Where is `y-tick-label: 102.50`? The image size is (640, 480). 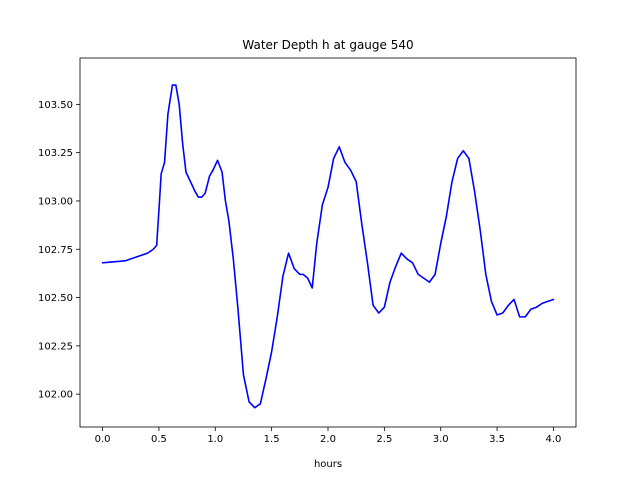 y-tick-label: 102.50 is located at coordinates (55, 298).